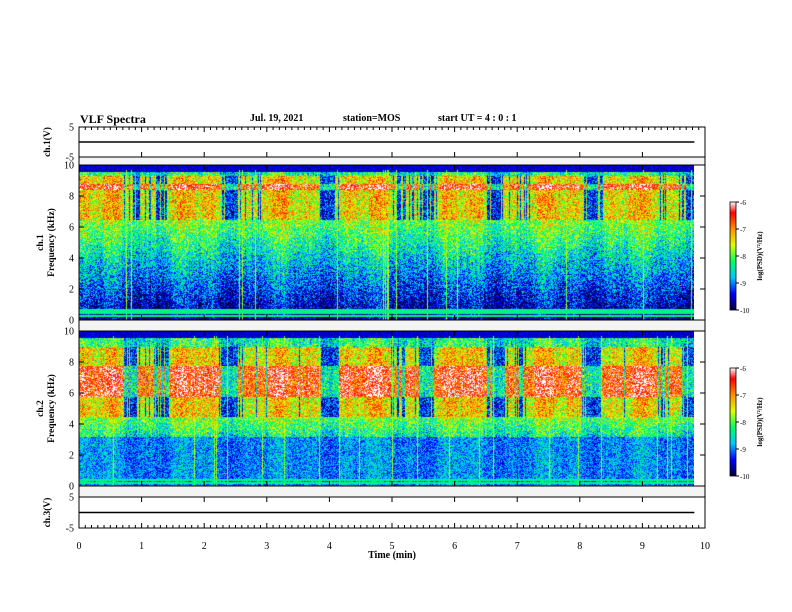 This screenshot has width=792, height=612. I want to click on date-label: Jul. 19, 2021, so click(277, 118).